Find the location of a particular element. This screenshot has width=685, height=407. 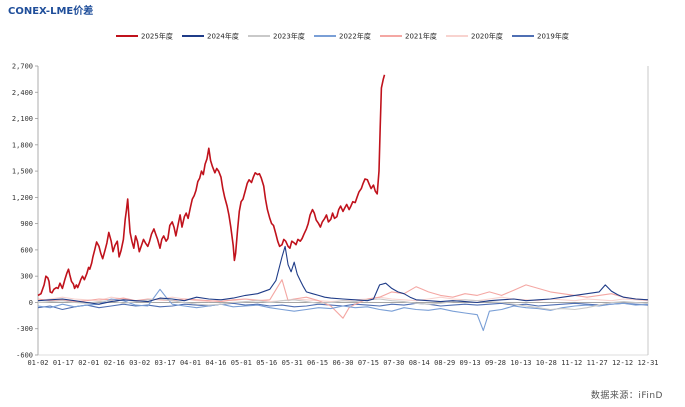

y-tick-label: 2,100 is located at coordinates (22, 119).